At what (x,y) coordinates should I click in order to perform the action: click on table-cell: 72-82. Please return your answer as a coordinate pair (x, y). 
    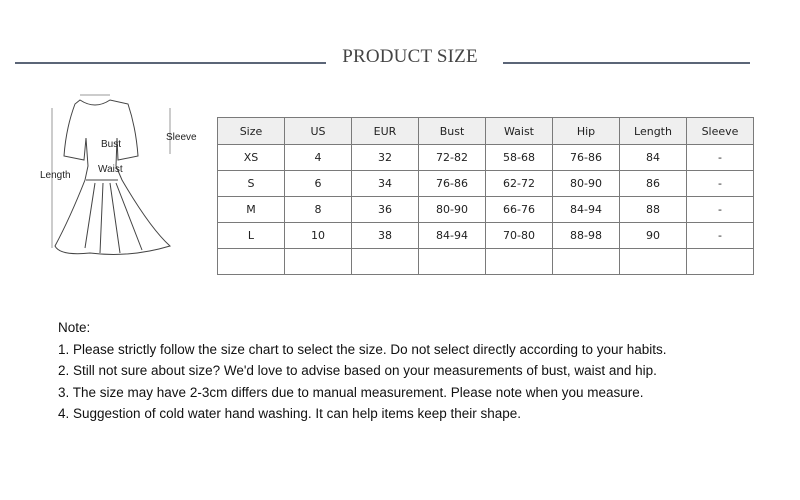
    Looking at the image, I should click on (452, 157).